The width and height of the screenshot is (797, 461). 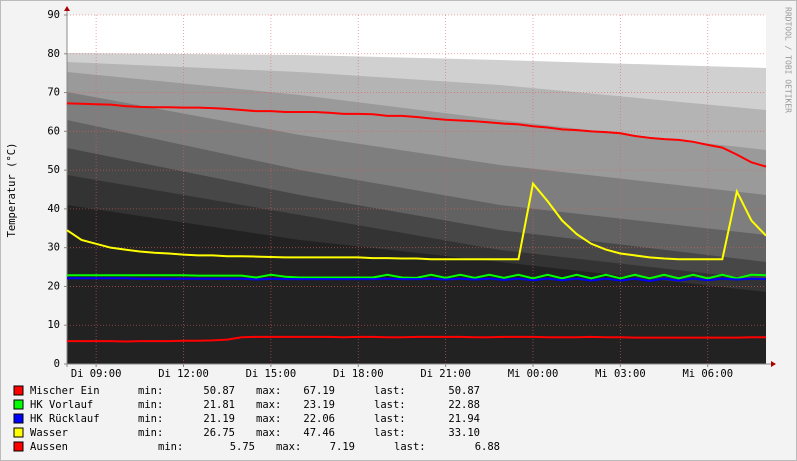 I want to click on x-tick-label: Di 09:00, so click(x=96, y=374).